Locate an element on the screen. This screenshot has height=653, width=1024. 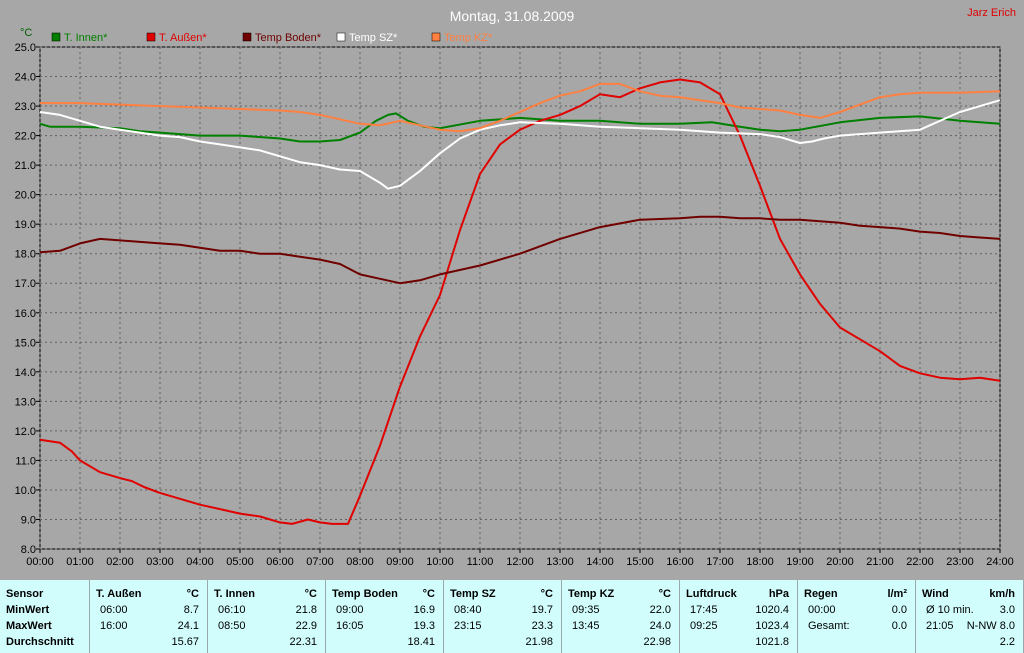
y-tick-label: 21.0 is located at coordinates (25, 166).